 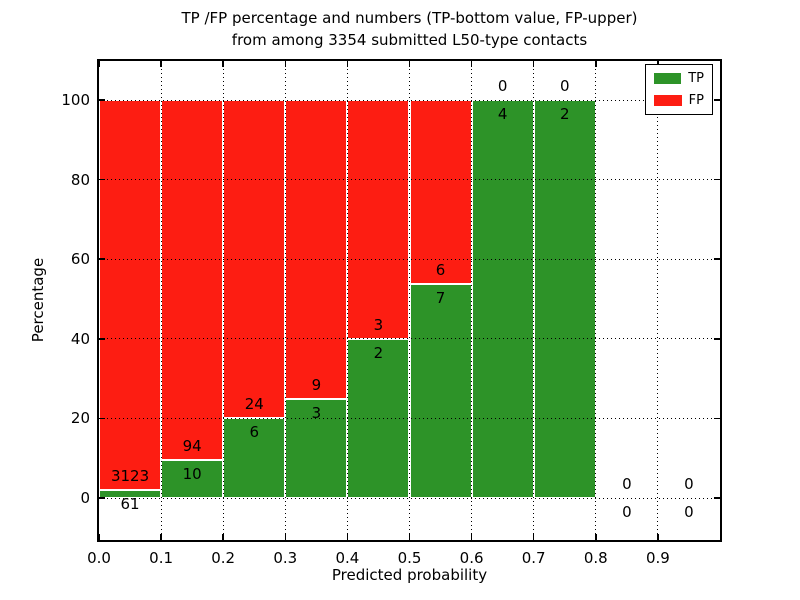 What do you see at coordinates (80, 418) in the screenshot?
I see `y-tick-label: 20` at bounding box center [80, 418].